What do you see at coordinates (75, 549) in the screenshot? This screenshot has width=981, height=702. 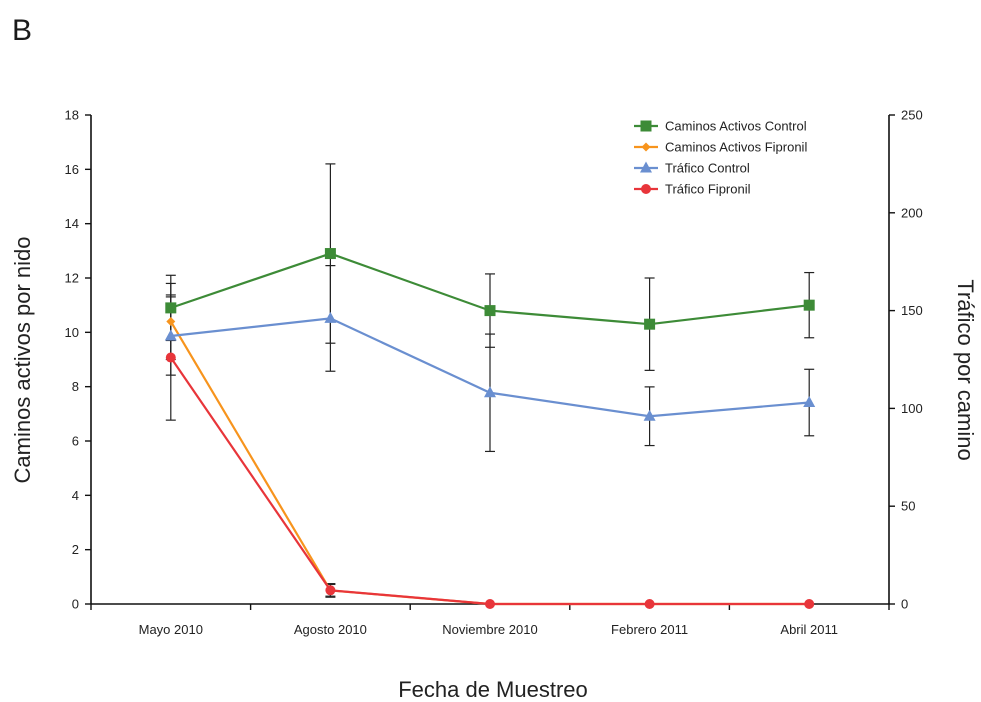 I see `y-left-tick-label: 2` at bounding box center [75, 549].